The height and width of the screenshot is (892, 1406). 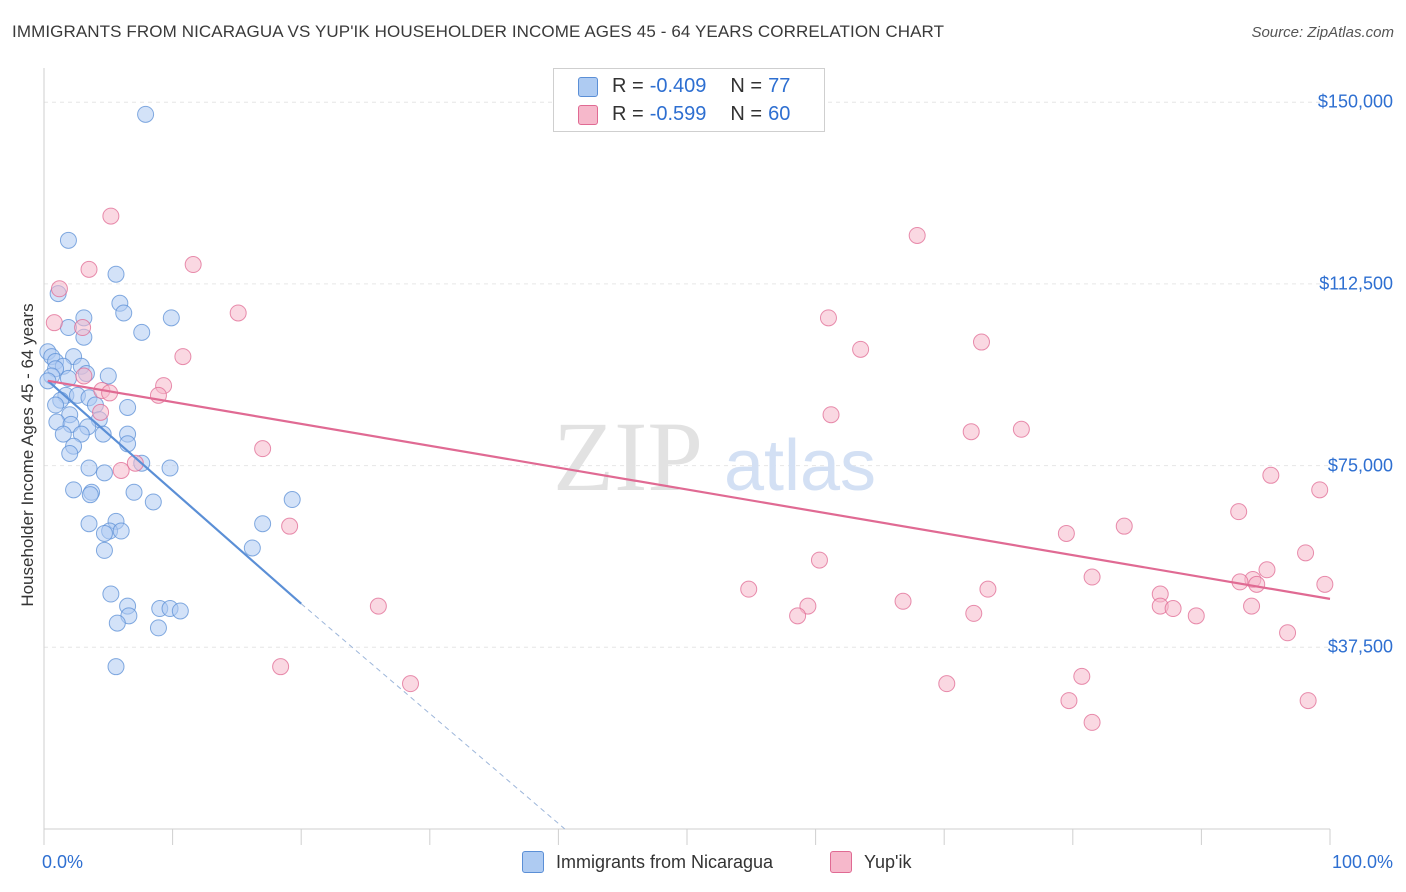 What do you see at coordinates (1355, 101) in the screenshot?
I see `y-tick-label: $150,000` at bounding box center [1355, 101].